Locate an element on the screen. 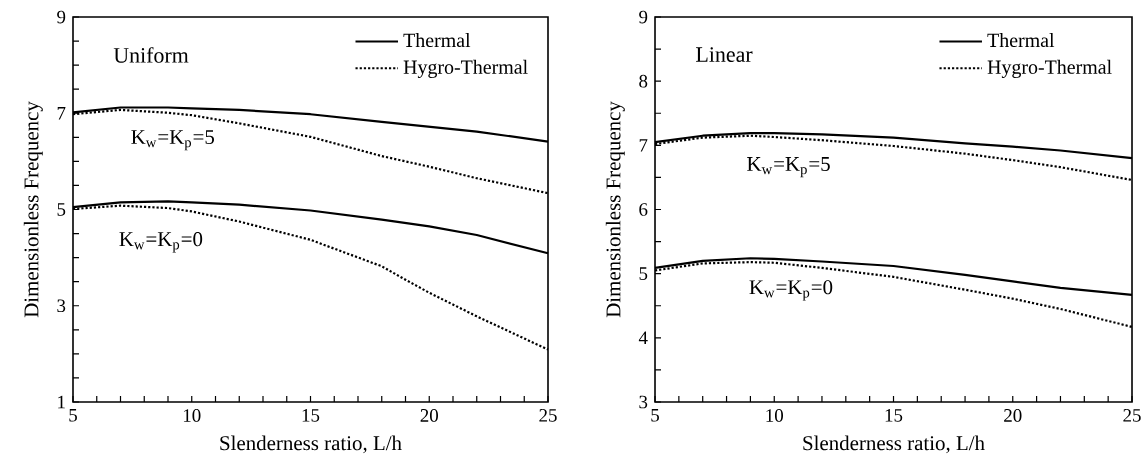 The width and height of the screenshot is (1145, 467). y-tick-label: 4 is located at coordinates (643, 338).